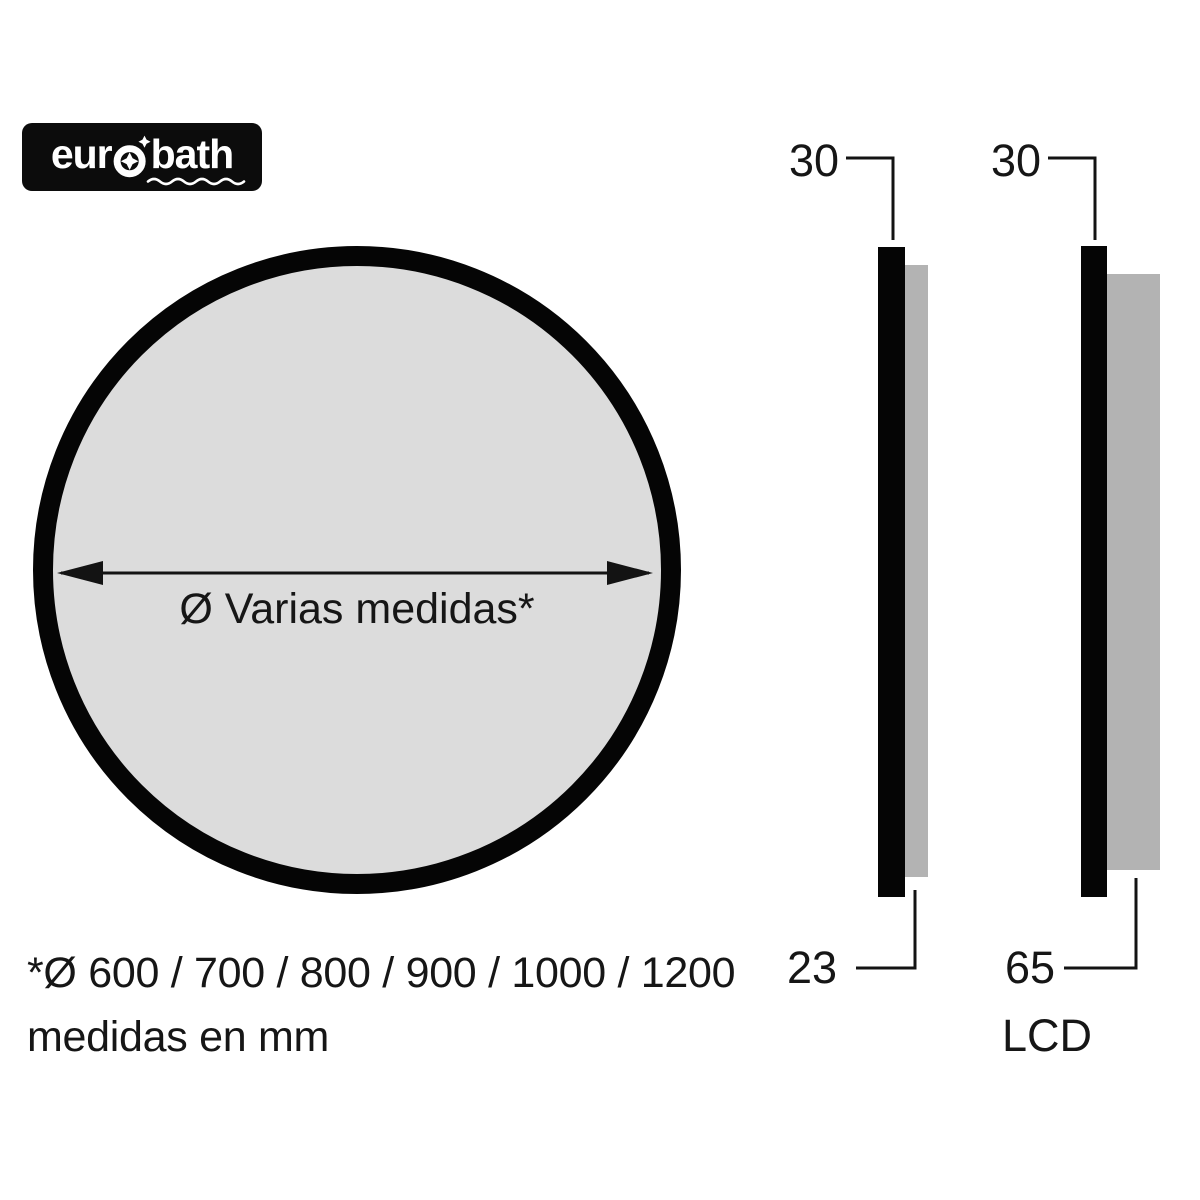 The image size is (1200, 1200). Describe the element at coordinates (916, 571) in the screenshot. I see `left-profile-back-panel-bar` at that location.